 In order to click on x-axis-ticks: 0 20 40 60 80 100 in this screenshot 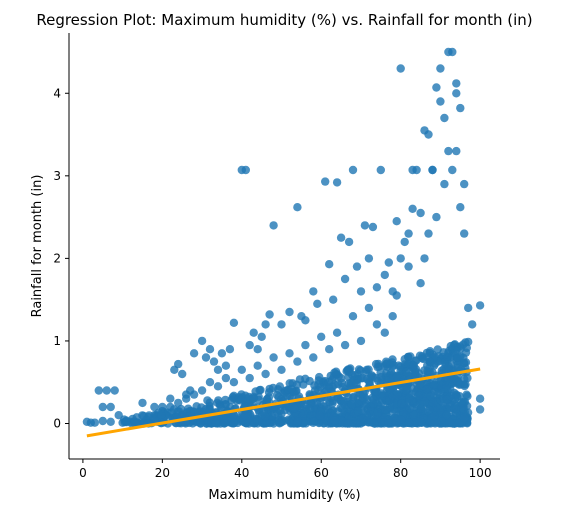, I will do `click(285, 469)`.